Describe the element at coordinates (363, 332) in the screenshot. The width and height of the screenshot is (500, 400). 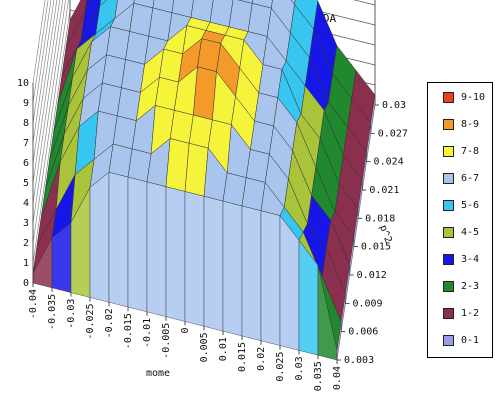
I see `y-tick-label: 0.006` at that location.